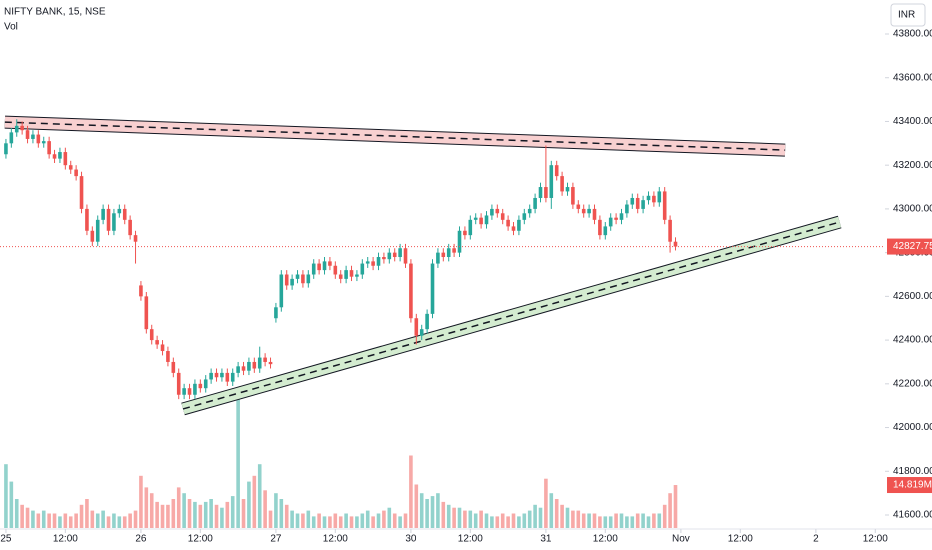 This screenshot has width=932, height=550. Describe the element at coordinates (546, 539) in the screenshot. I see `x-tick-label: 31` at that location.